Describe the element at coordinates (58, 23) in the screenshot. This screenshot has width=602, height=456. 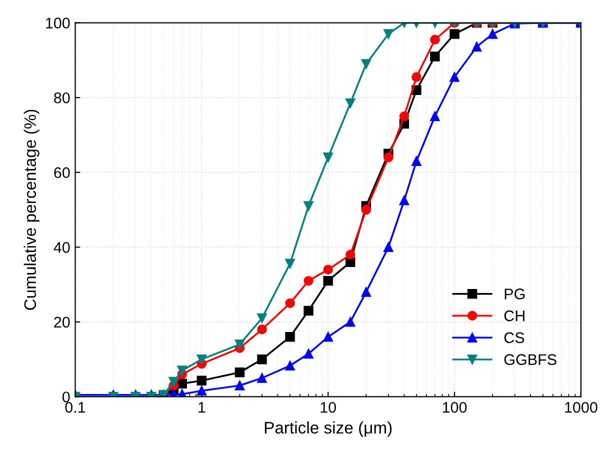
I see `y-tick-label: 100` at that location.